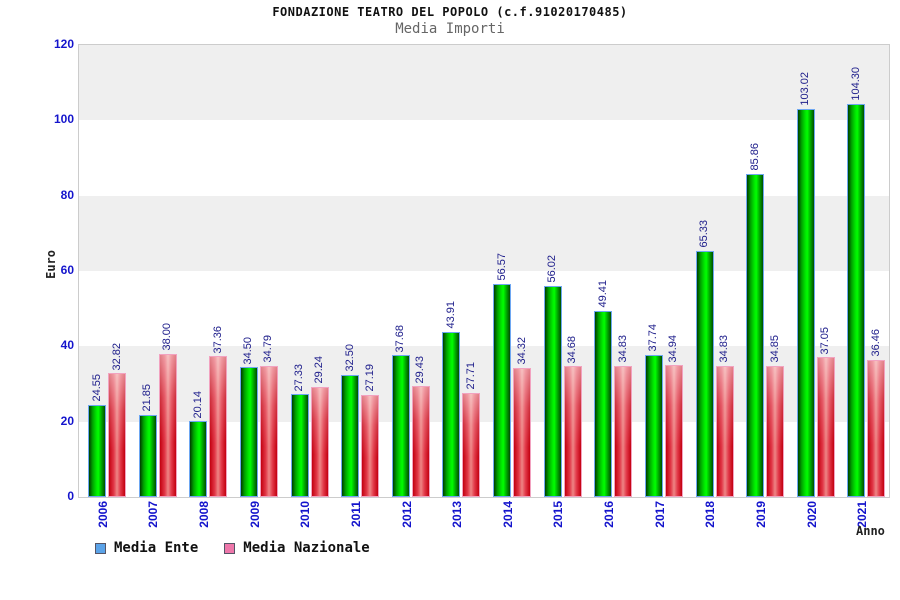  What do you see at coordinates (102, 514) in the screenshot?
I see `x-tick-label: 2006` at bounding box center [102, 514].